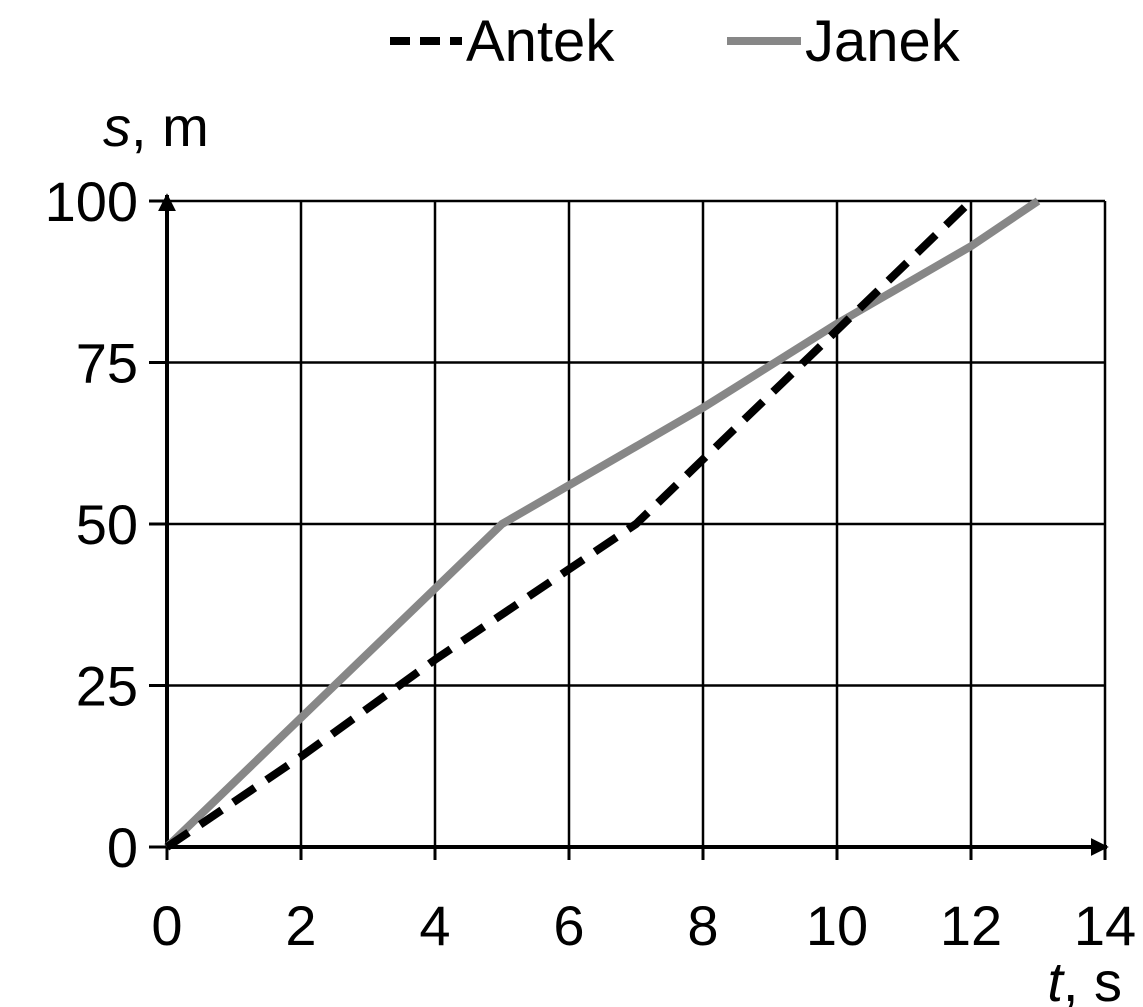 The height and width of the screenshot is (1007, 1143). Describe the element at coordinates (702, 925) in the screenshot. I see `x-tick-label: 8` at that location.